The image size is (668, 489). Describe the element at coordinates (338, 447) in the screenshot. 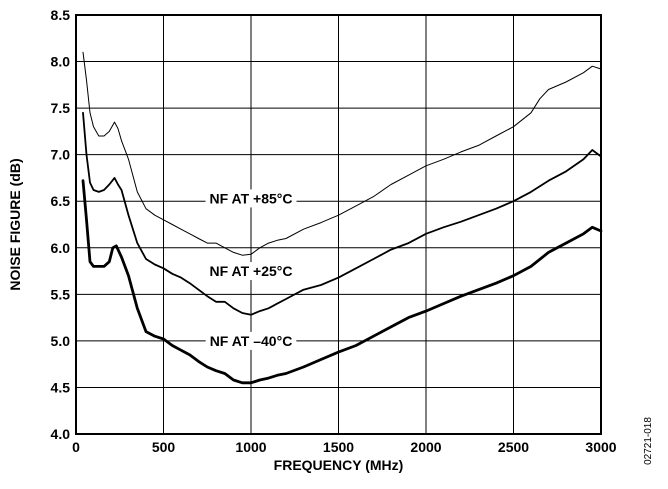

I see `x-tick-label: 1500` at that location.